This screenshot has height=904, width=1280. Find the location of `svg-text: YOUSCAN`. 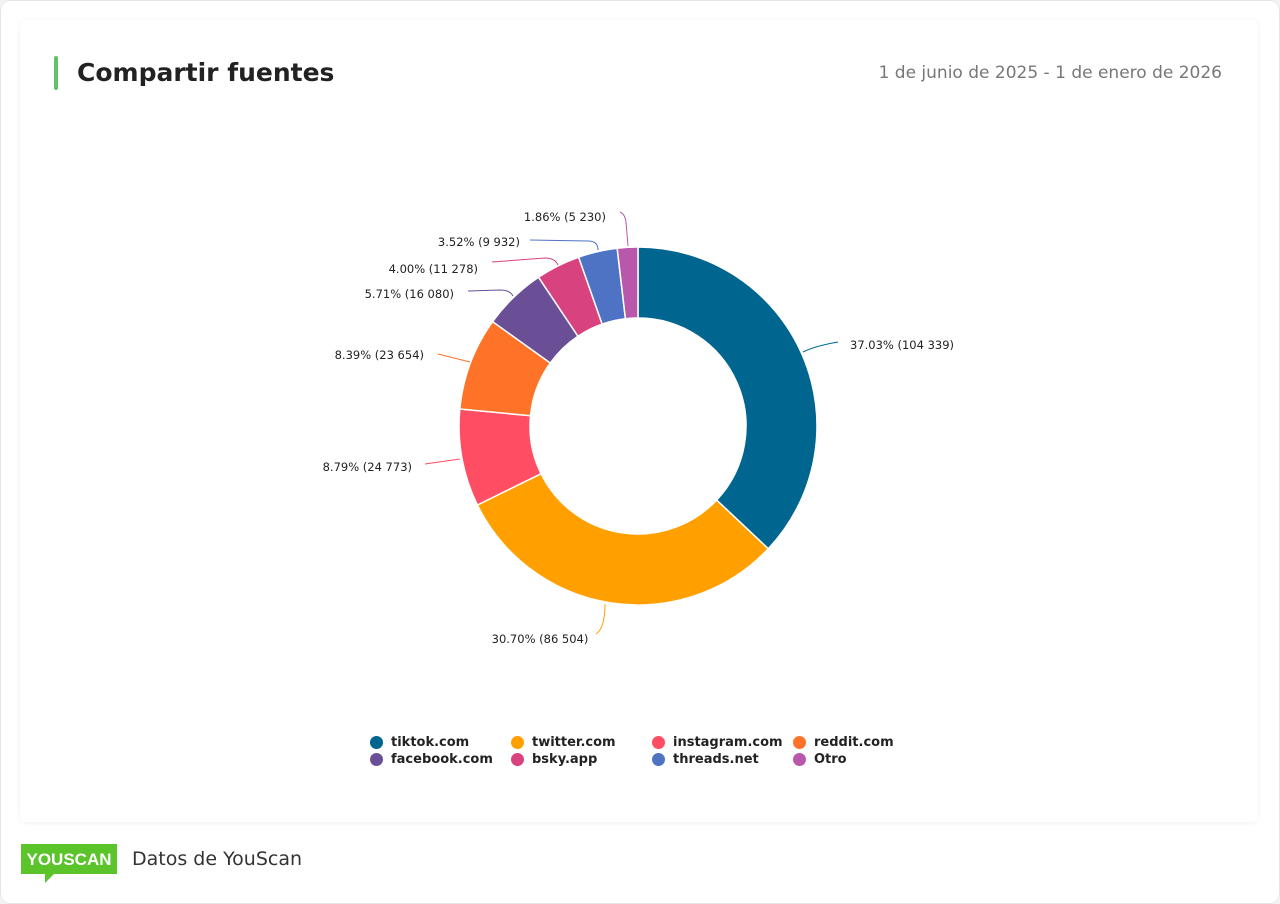

svg-text: YOUSCAN is located at coordinates (68, 859).